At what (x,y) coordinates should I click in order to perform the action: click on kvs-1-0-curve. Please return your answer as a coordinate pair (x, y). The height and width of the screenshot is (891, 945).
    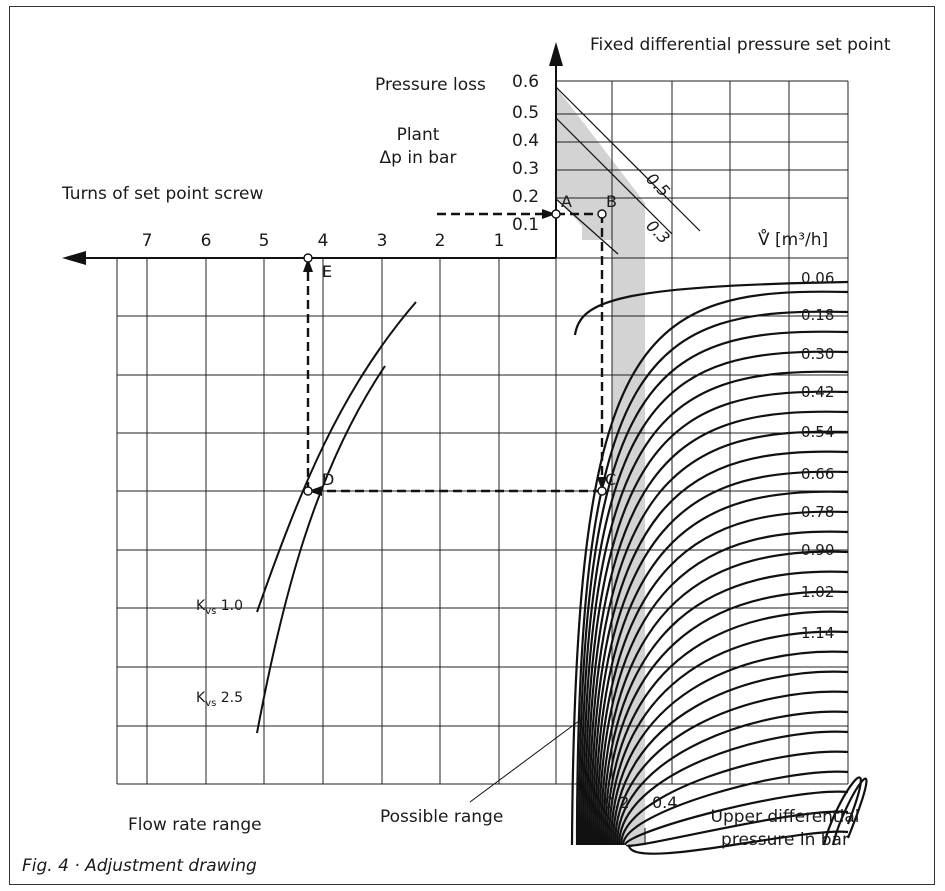
    Looking at the image, I should click on (336, 457).